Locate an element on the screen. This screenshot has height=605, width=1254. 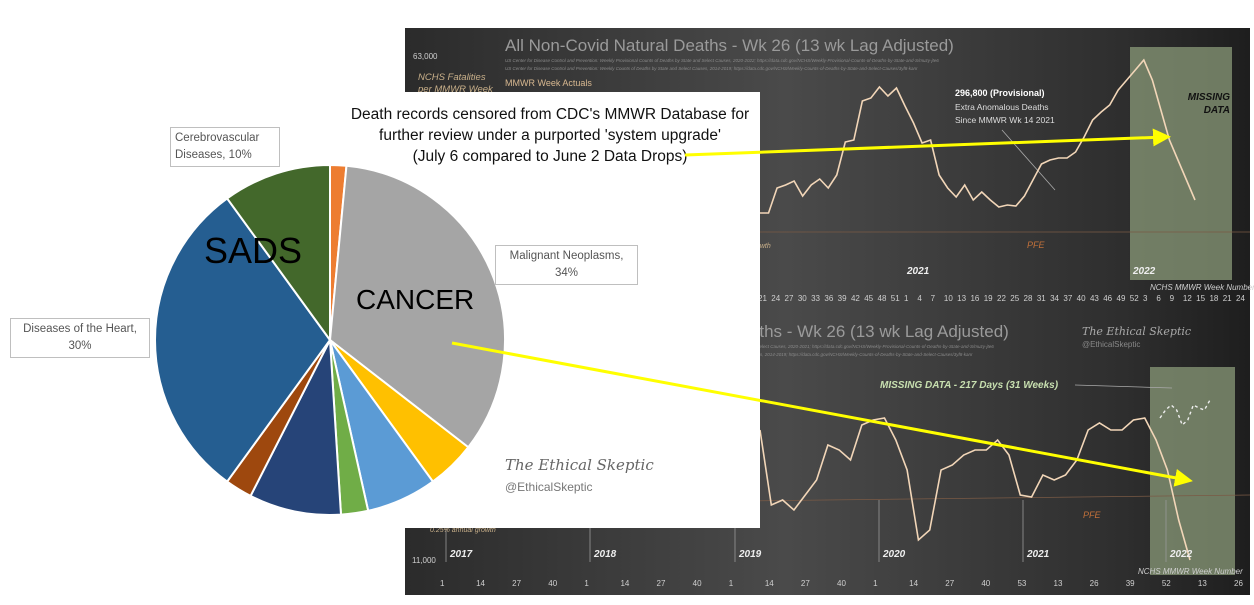
x-tick-label: 33 is located at coordinates (816, 298).